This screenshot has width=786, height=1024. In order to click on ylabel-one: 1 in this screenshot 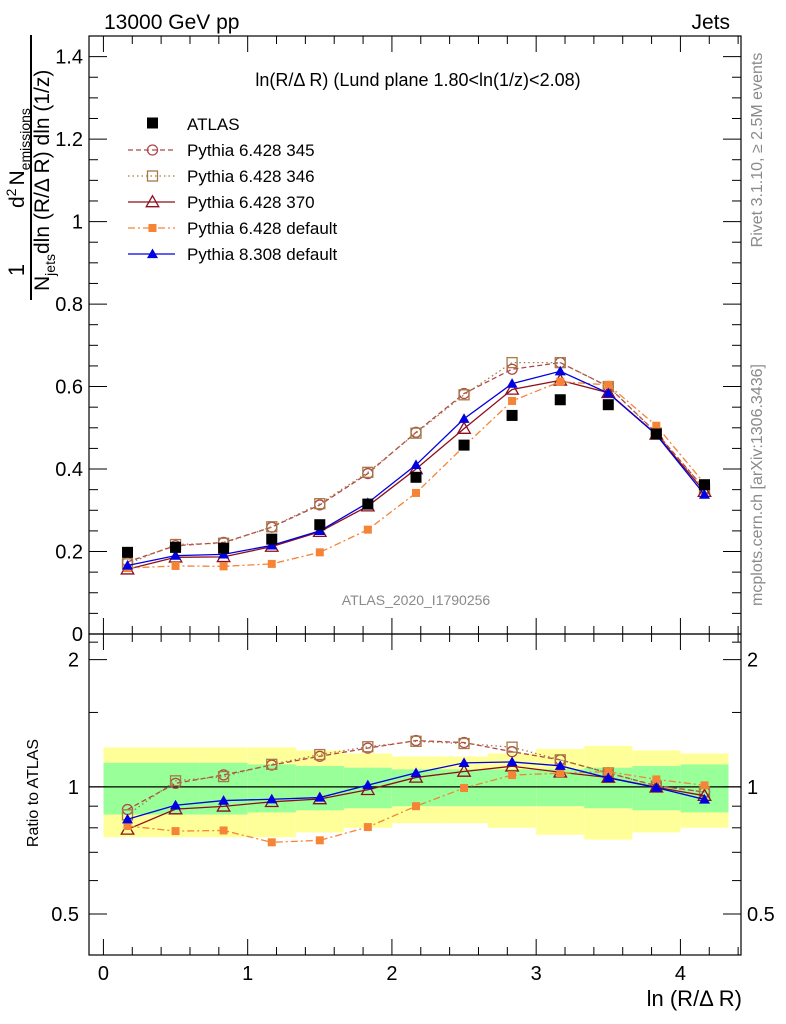, I will do `click(16, 270)`.